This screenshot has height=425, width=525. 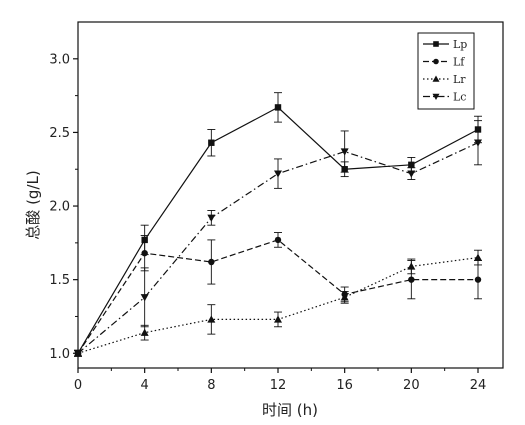 What do you see at coordinates (59, 207) in the screenshot?
I see `y-tick-label: 2.0` at bounding box center [59, 207].